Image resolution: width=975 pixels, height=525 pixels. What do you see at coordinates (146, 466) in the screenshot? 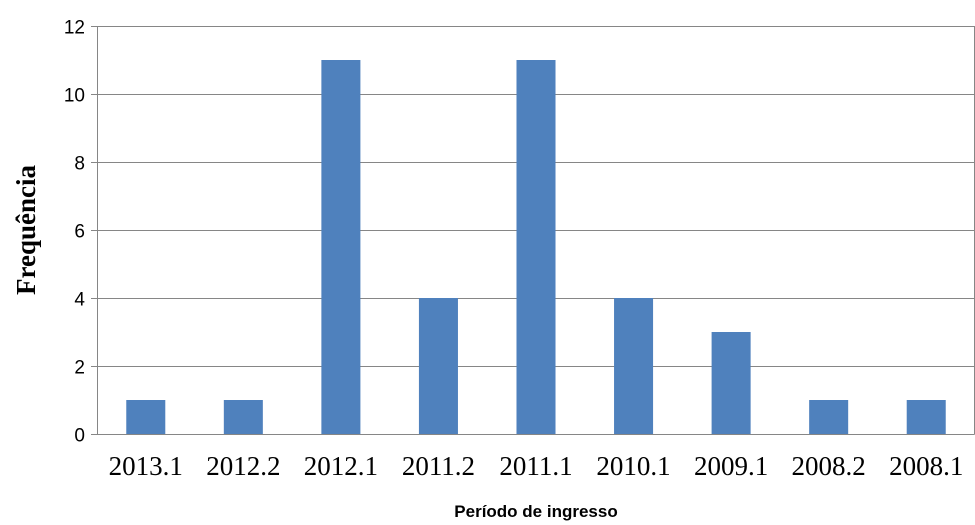
I see `x-tick-label-0: 2013.1` at bounding box center [146, 466].